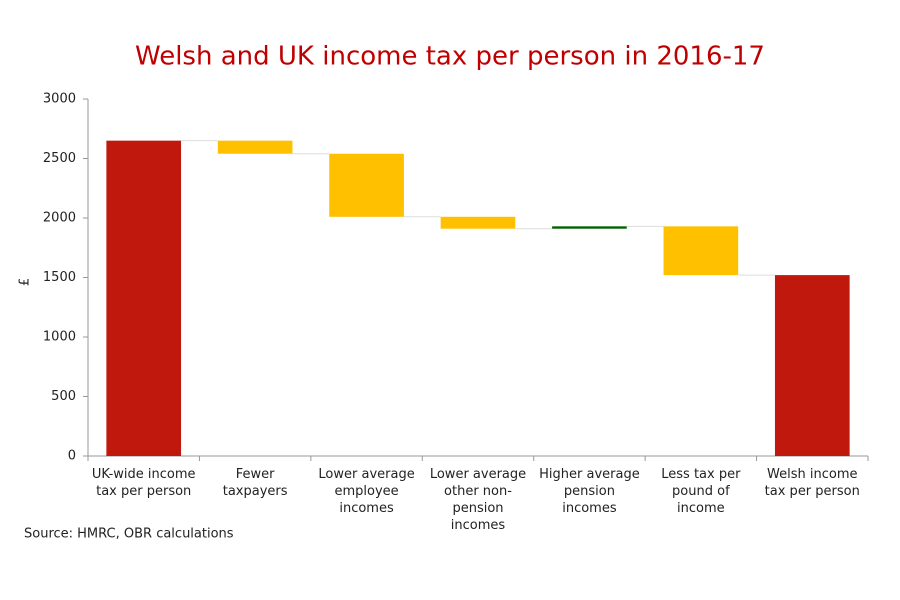 The image size is (900, 600). Describe the element at coordinates (72, 456) in the screenshot. I see `y-tick-label: 0` at that location.